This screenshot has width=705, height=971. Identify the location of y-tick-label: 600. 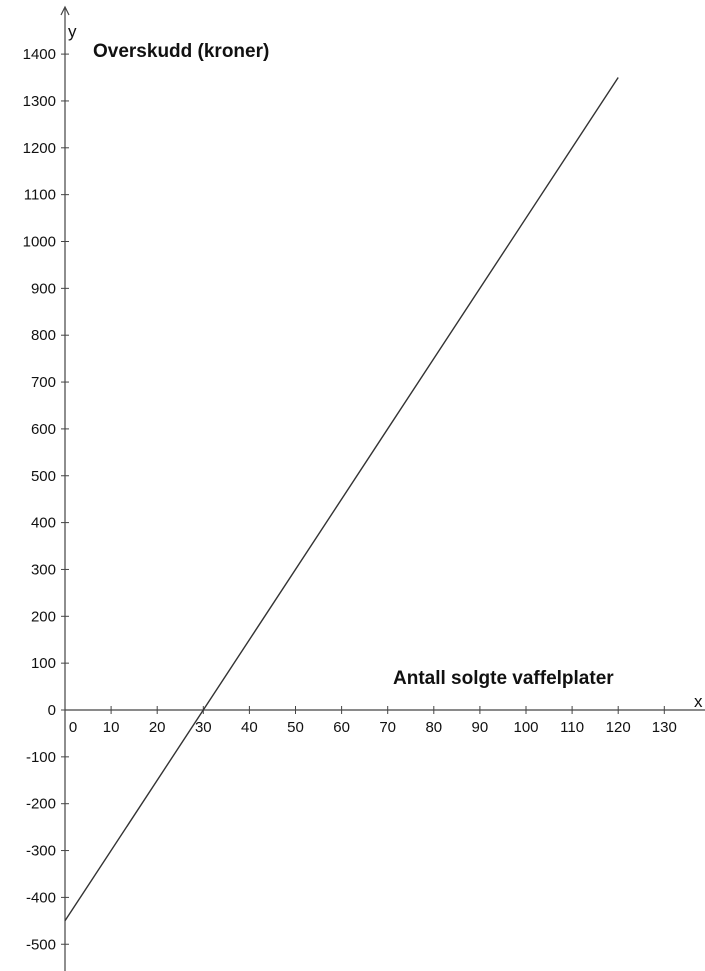
(43, 429).